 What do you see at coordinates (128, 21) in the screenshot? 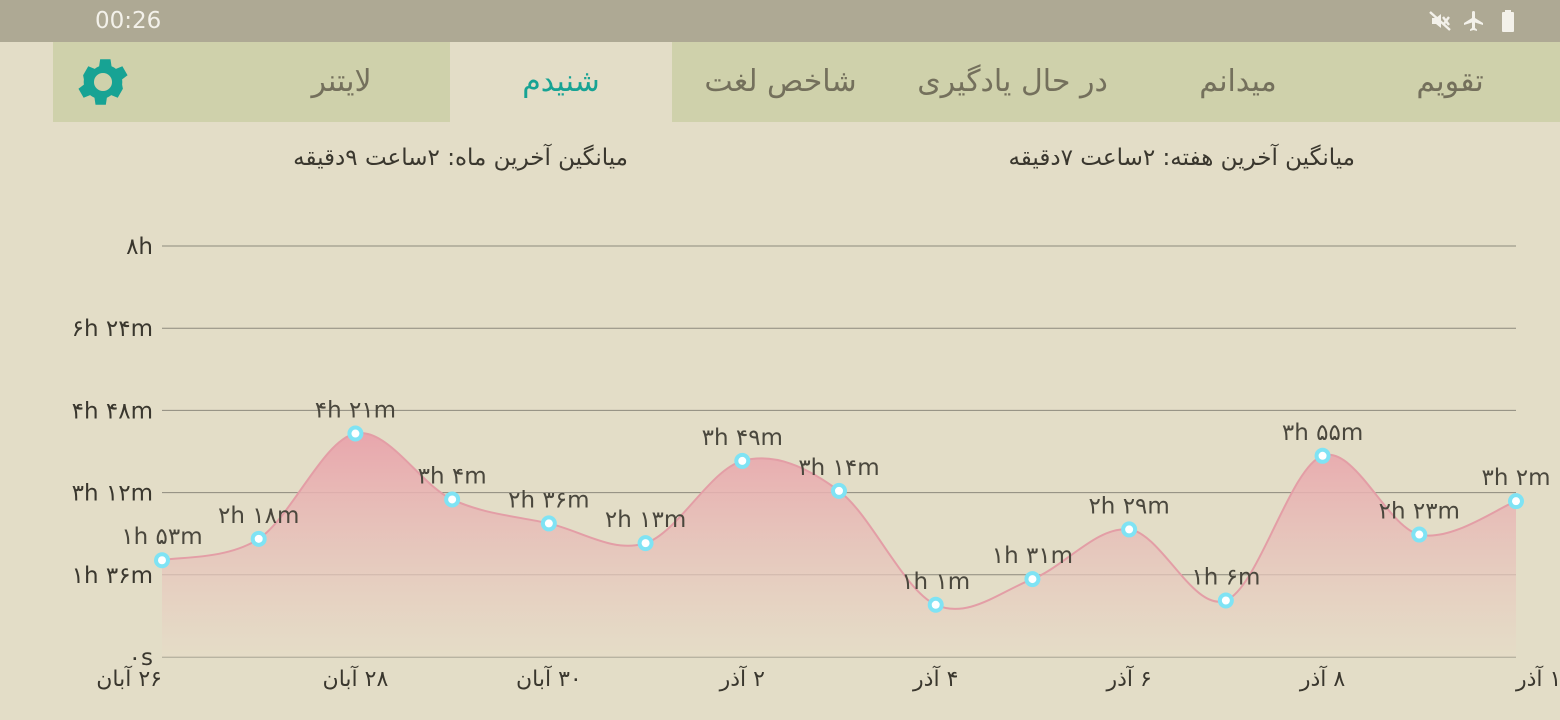
I see `status-time: 00:26` at bounding box center [128, 21].